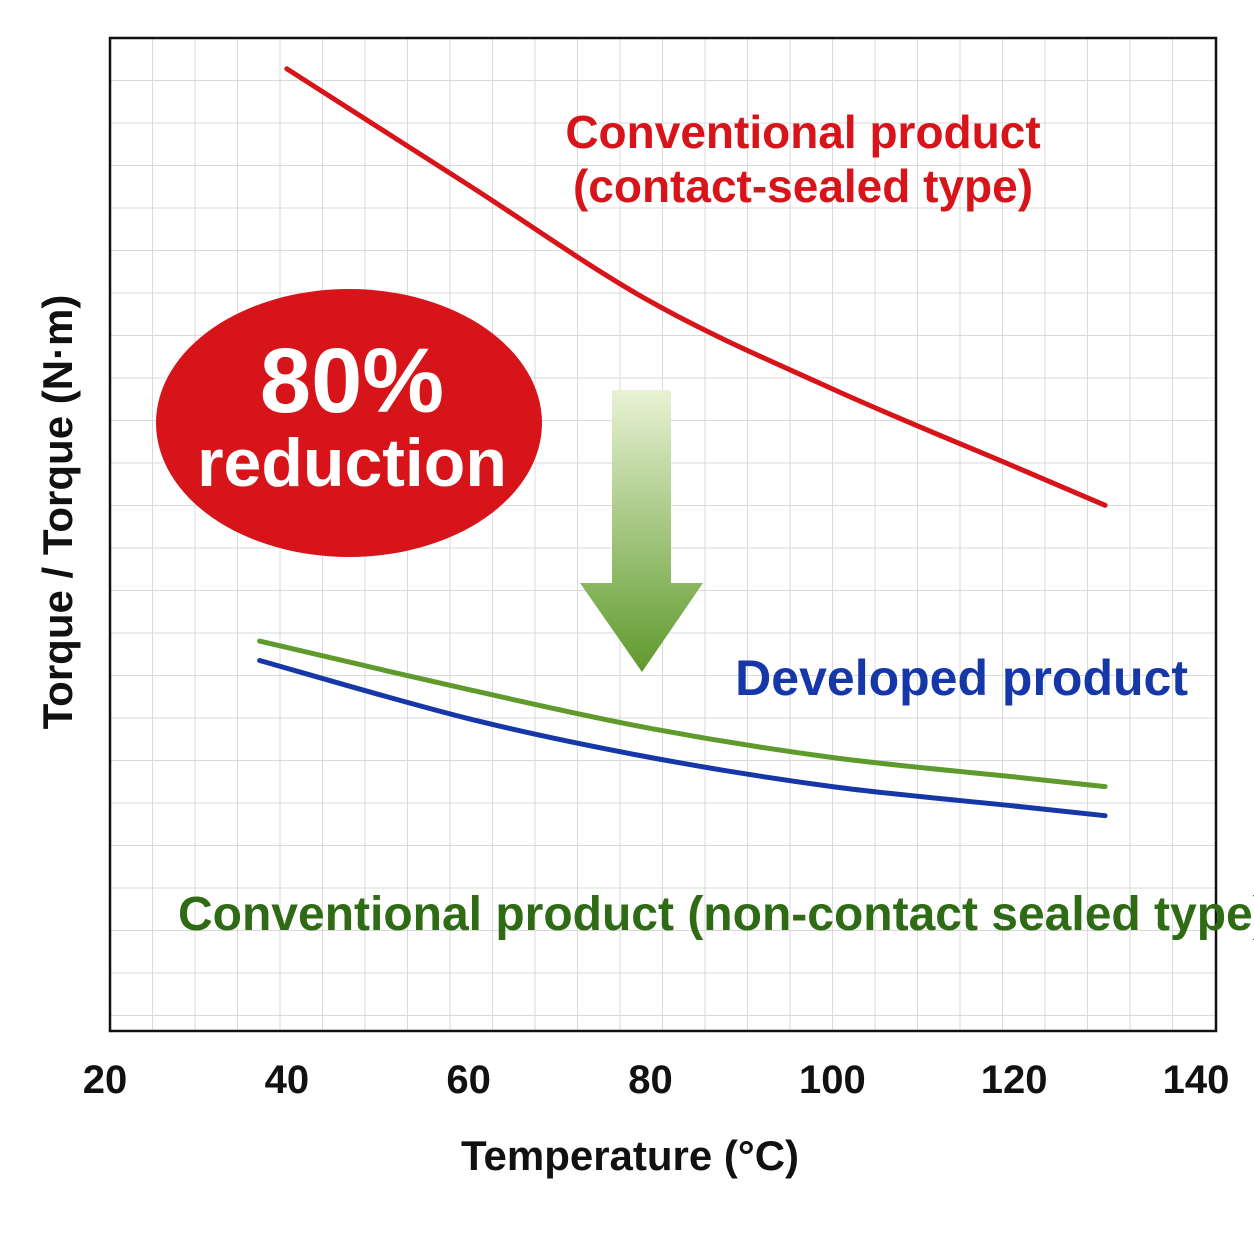  What do you see at coordinates (57, 512) in the screenshot?
I see `y-axis-title: Torque / Torque (N·m)` at bounding box center [57, 512].